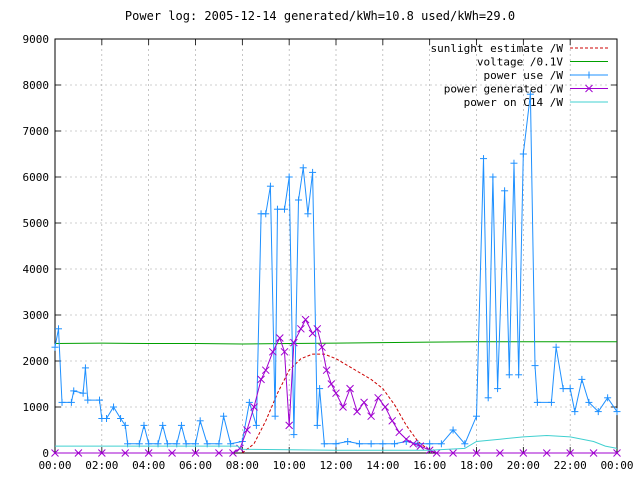 The width and height of the screenshot is (640, 480). Describe the element at coordinates (36, 39) in the screenshot. I see `y-tick-label: 9000` at that location.